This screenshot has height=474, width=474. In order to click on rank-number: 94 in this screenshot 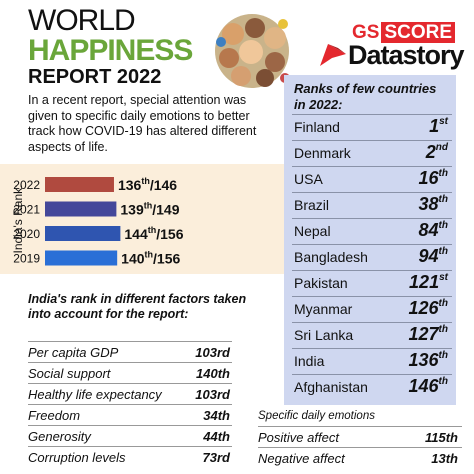, I will do `click(428, 256)`.